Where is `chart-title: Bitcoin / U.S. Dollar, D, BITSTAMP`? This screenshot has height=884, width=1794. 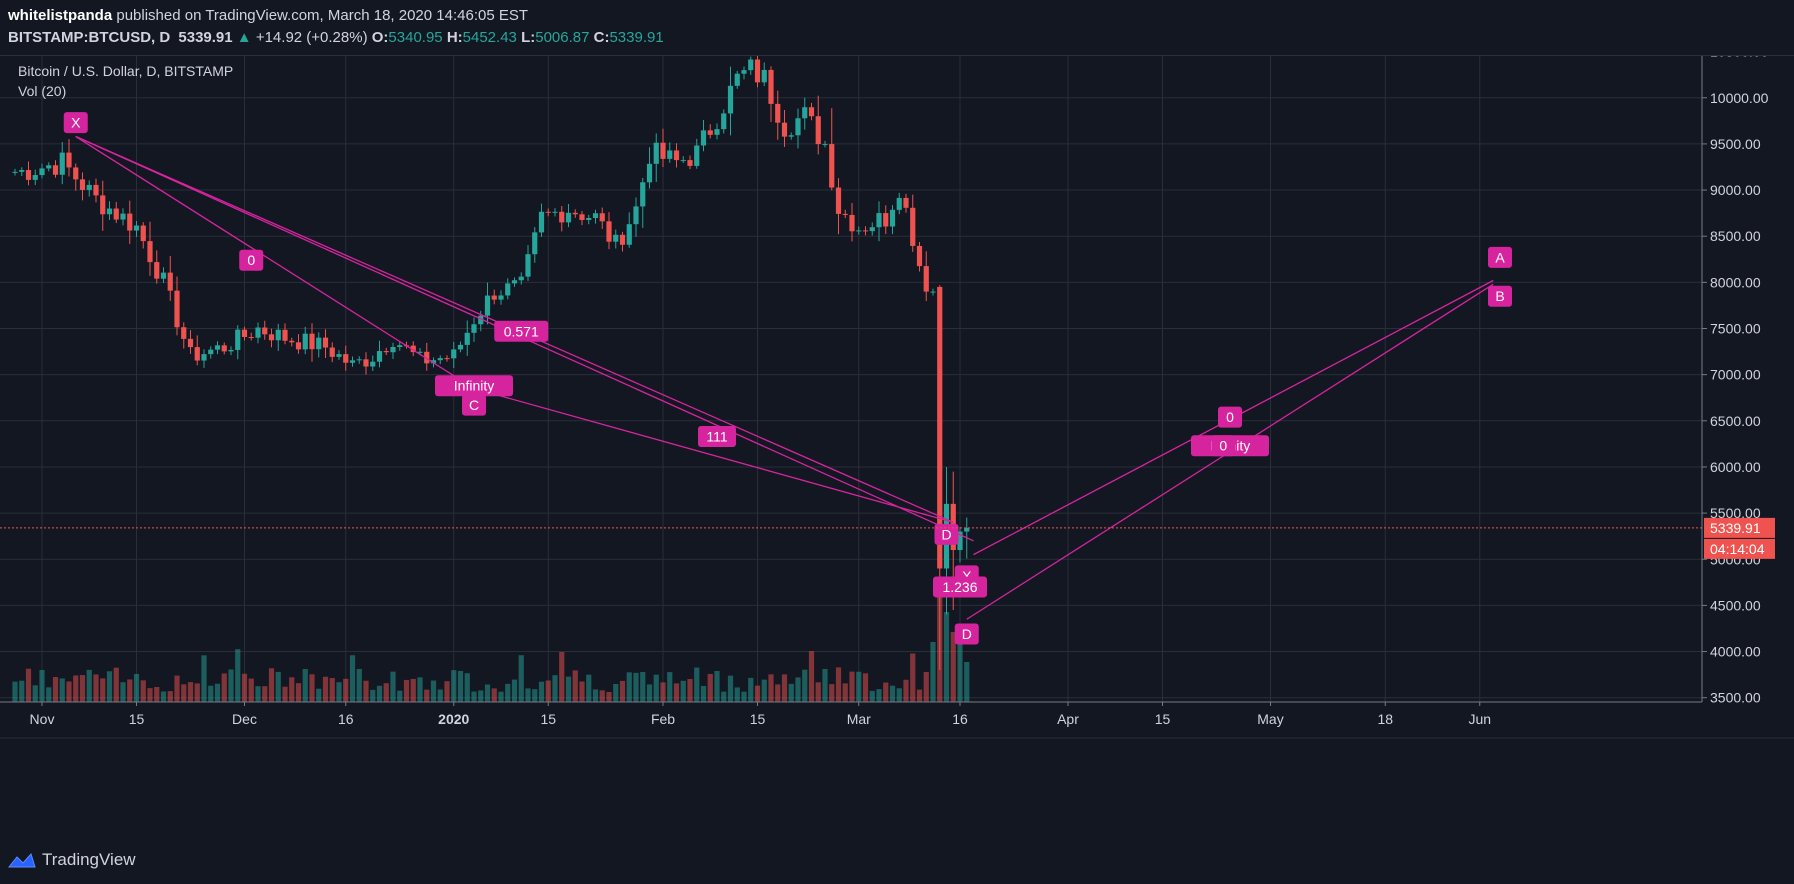
chart-title: Bitcoin / U.S. Dollar, D, BITSTAMP is located at coordinates (125, 71).